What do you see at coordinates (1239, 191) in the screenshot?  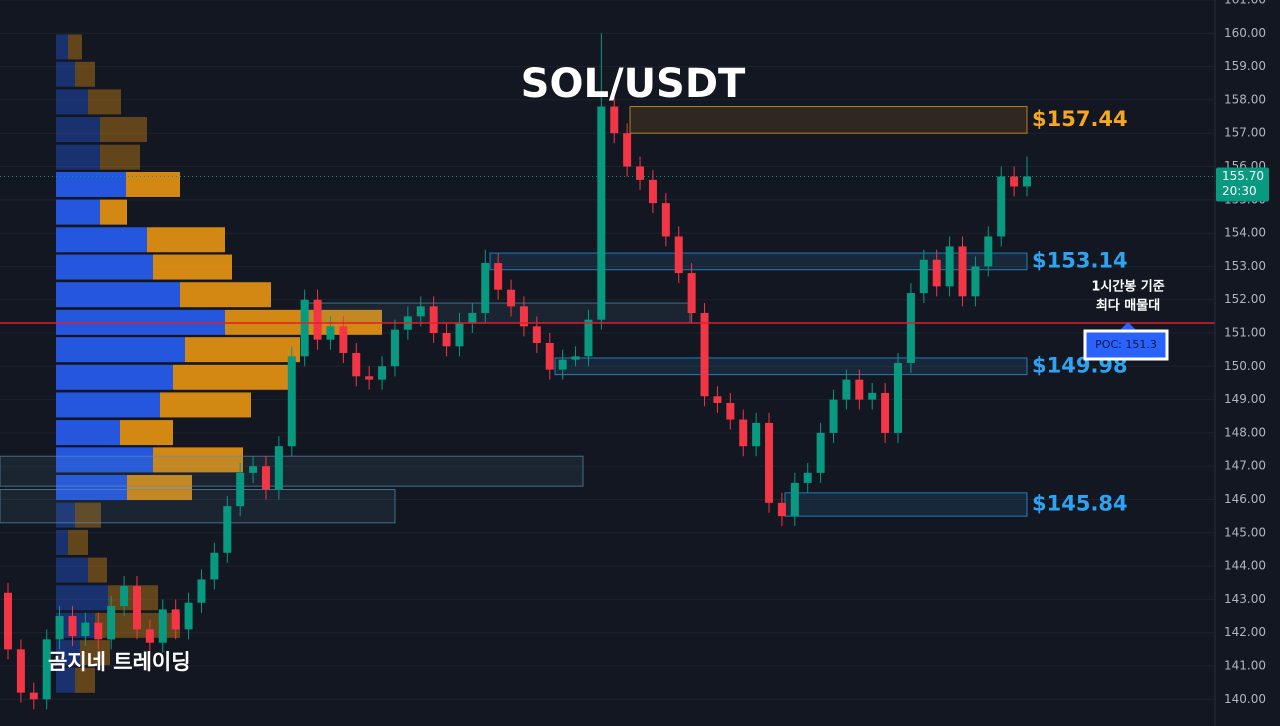 I see `last-price-time: 20:30` at bounding box center [1239, 191].